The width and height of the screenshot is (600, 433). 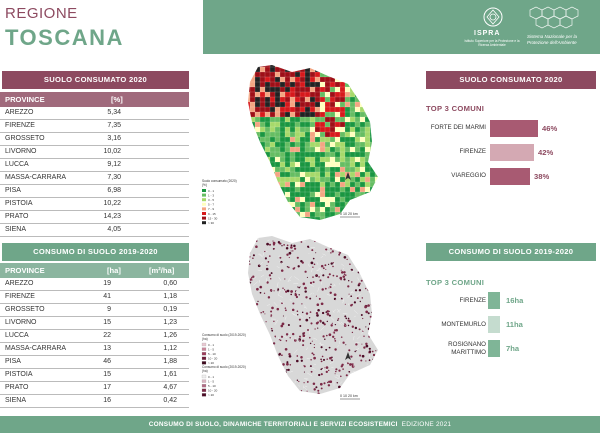 What do you see at coordinates (17, 216) in the screenshot?
I see `province-name: PRATO` at bounding box center [17, 216].